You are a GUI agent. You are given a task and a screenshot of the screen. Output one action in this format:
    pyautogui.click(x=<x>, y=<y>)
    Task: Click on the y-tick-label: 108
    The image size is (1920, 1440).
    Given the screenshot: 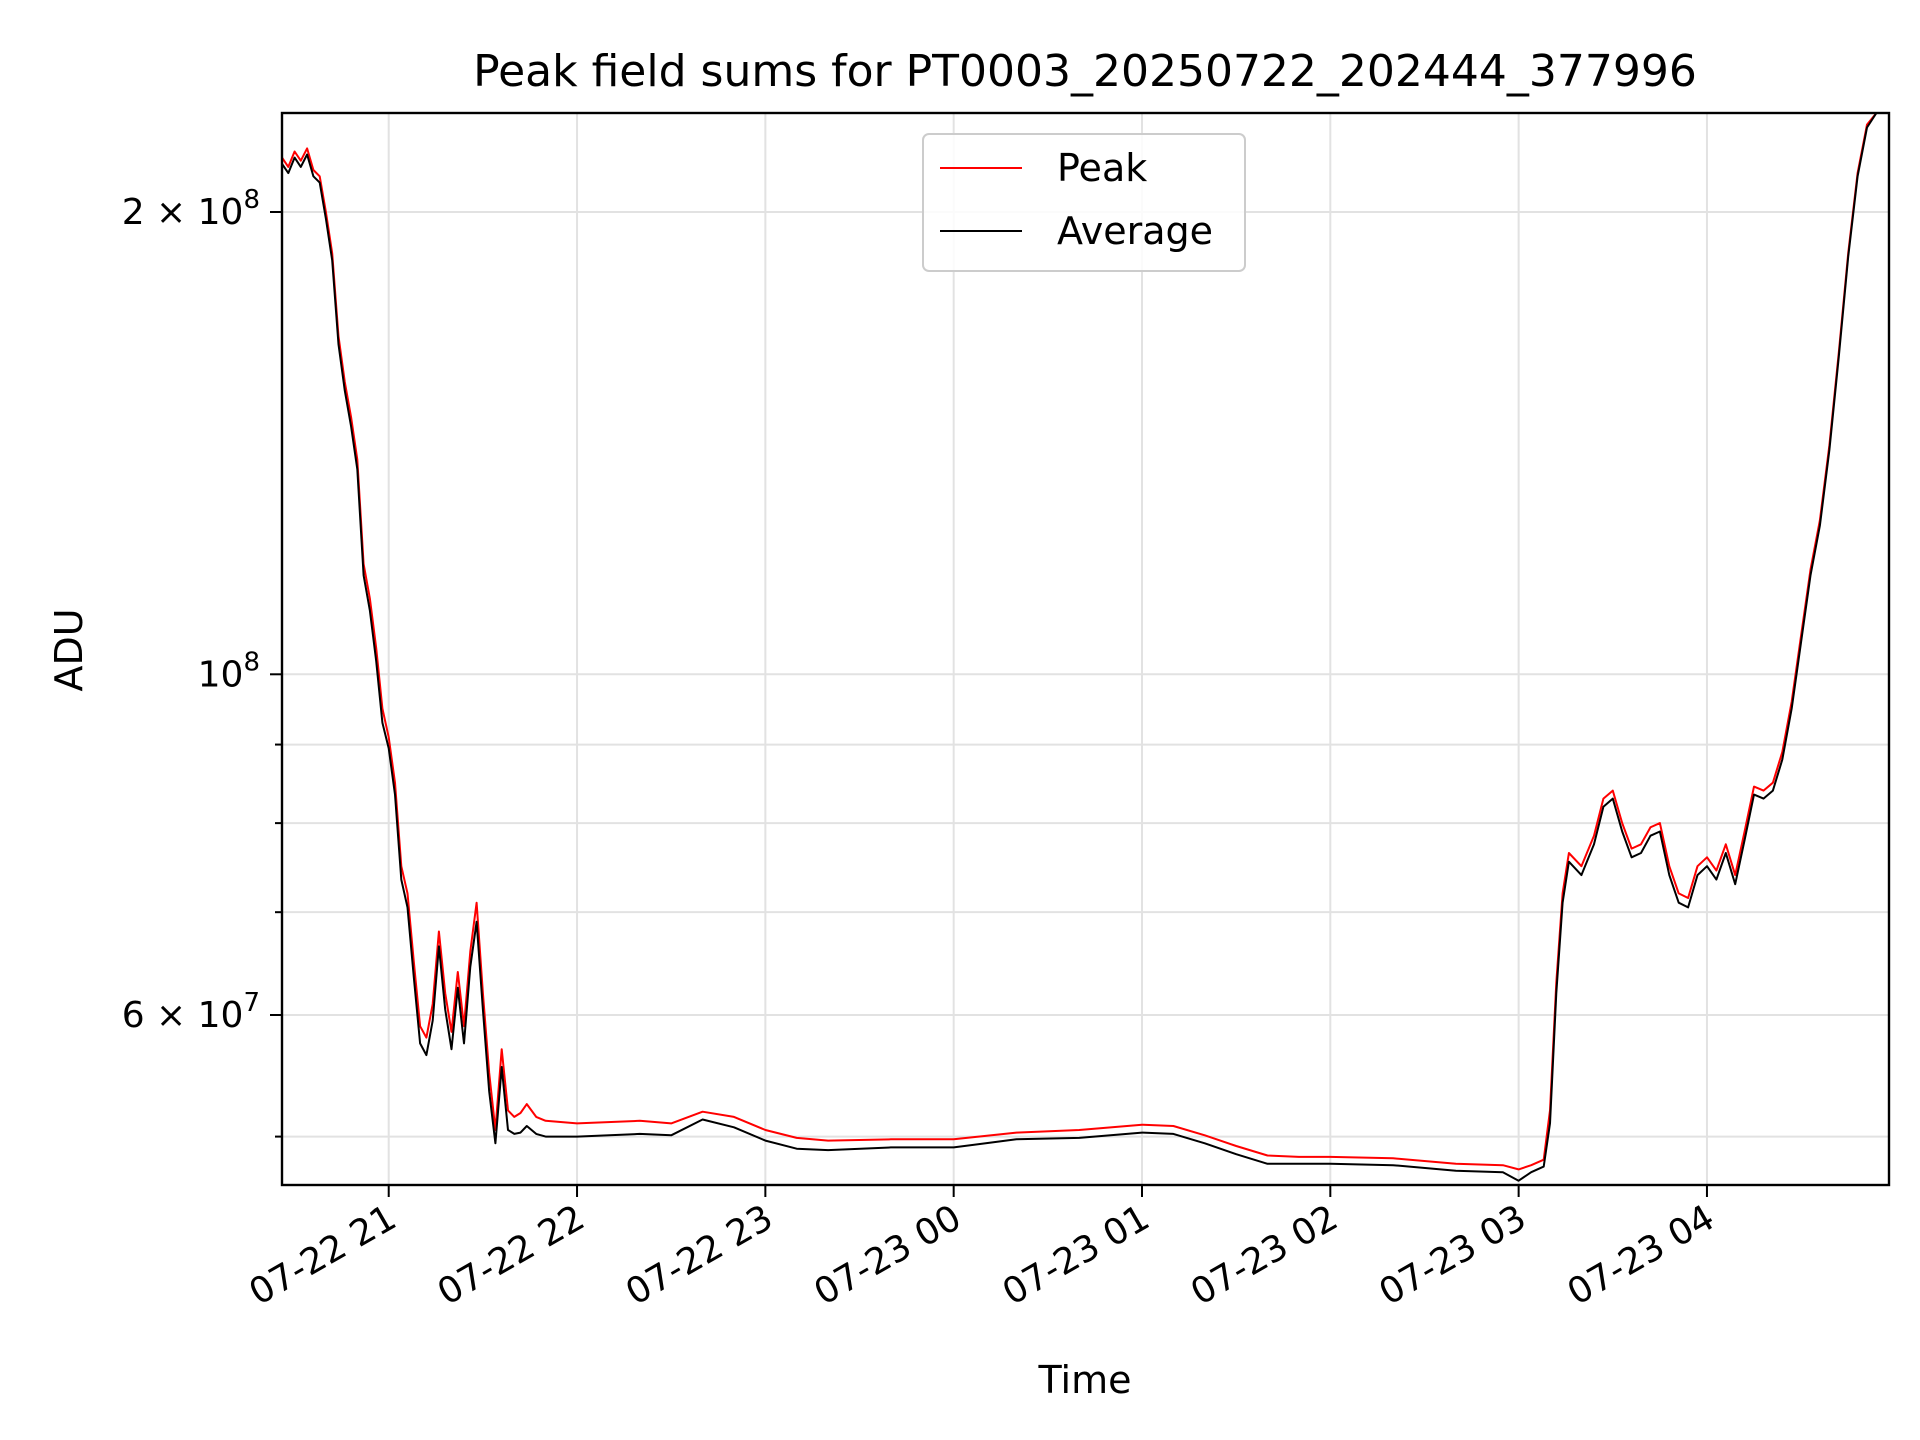 What is the action you would take?
    pyautogui.click(x=229, y=671)
    